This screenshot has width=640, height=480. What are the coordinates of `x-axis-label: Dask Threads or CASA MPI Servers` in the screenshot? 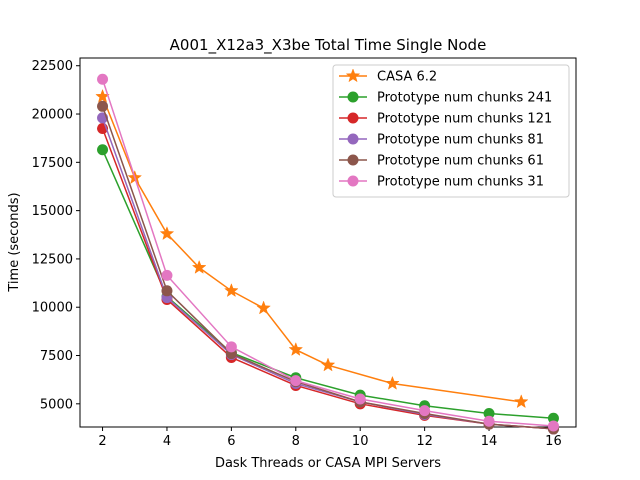 It's located at (328, 463).